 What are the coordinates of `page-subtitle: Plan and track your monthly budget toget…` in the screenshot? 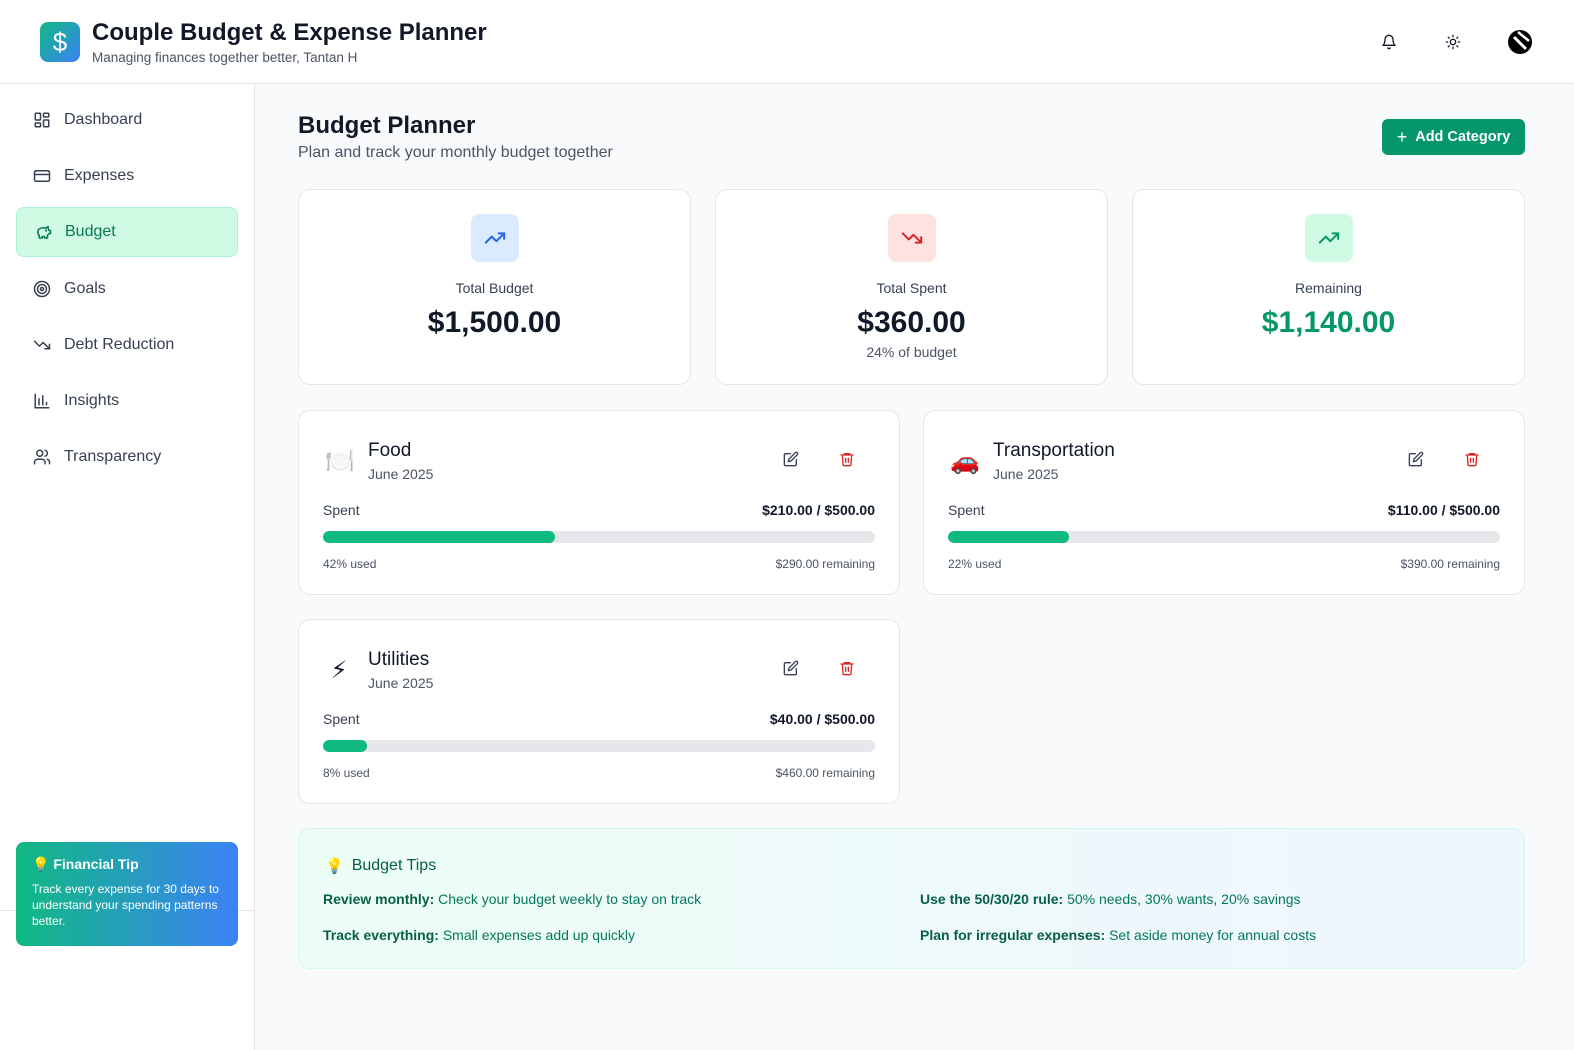 It's located at (455, 152).